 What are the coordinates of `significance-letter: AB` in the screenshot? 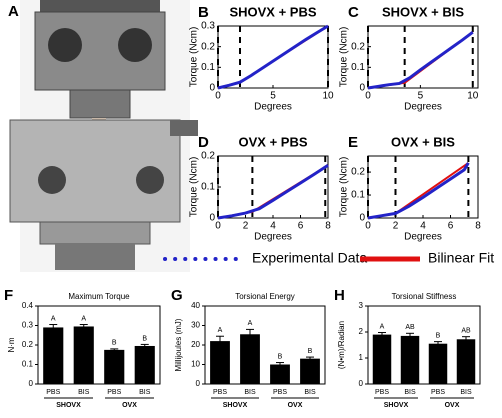 It's located at (410, 327).